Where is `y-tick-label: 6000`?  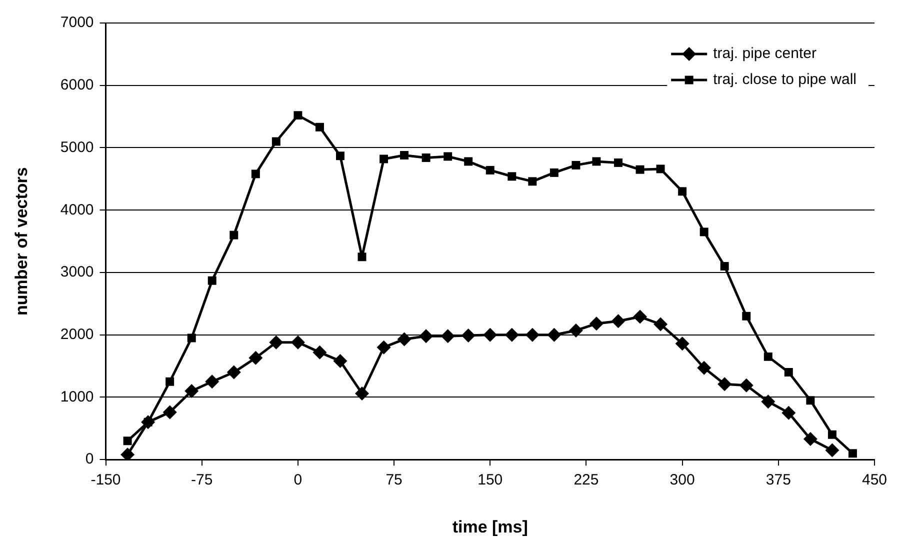
y-tick-label: 6000 is located at coordinates (77, 85).